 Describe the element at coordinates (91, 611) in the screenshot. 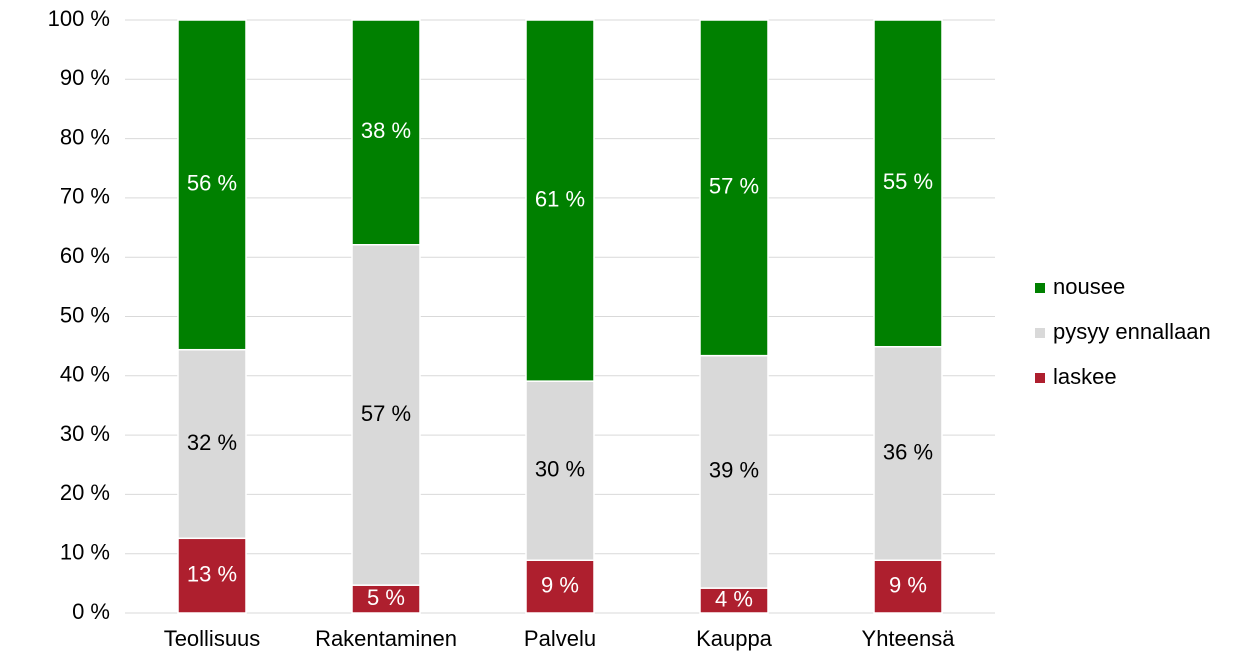

I see `y-tick-label: 0 %` at that location.